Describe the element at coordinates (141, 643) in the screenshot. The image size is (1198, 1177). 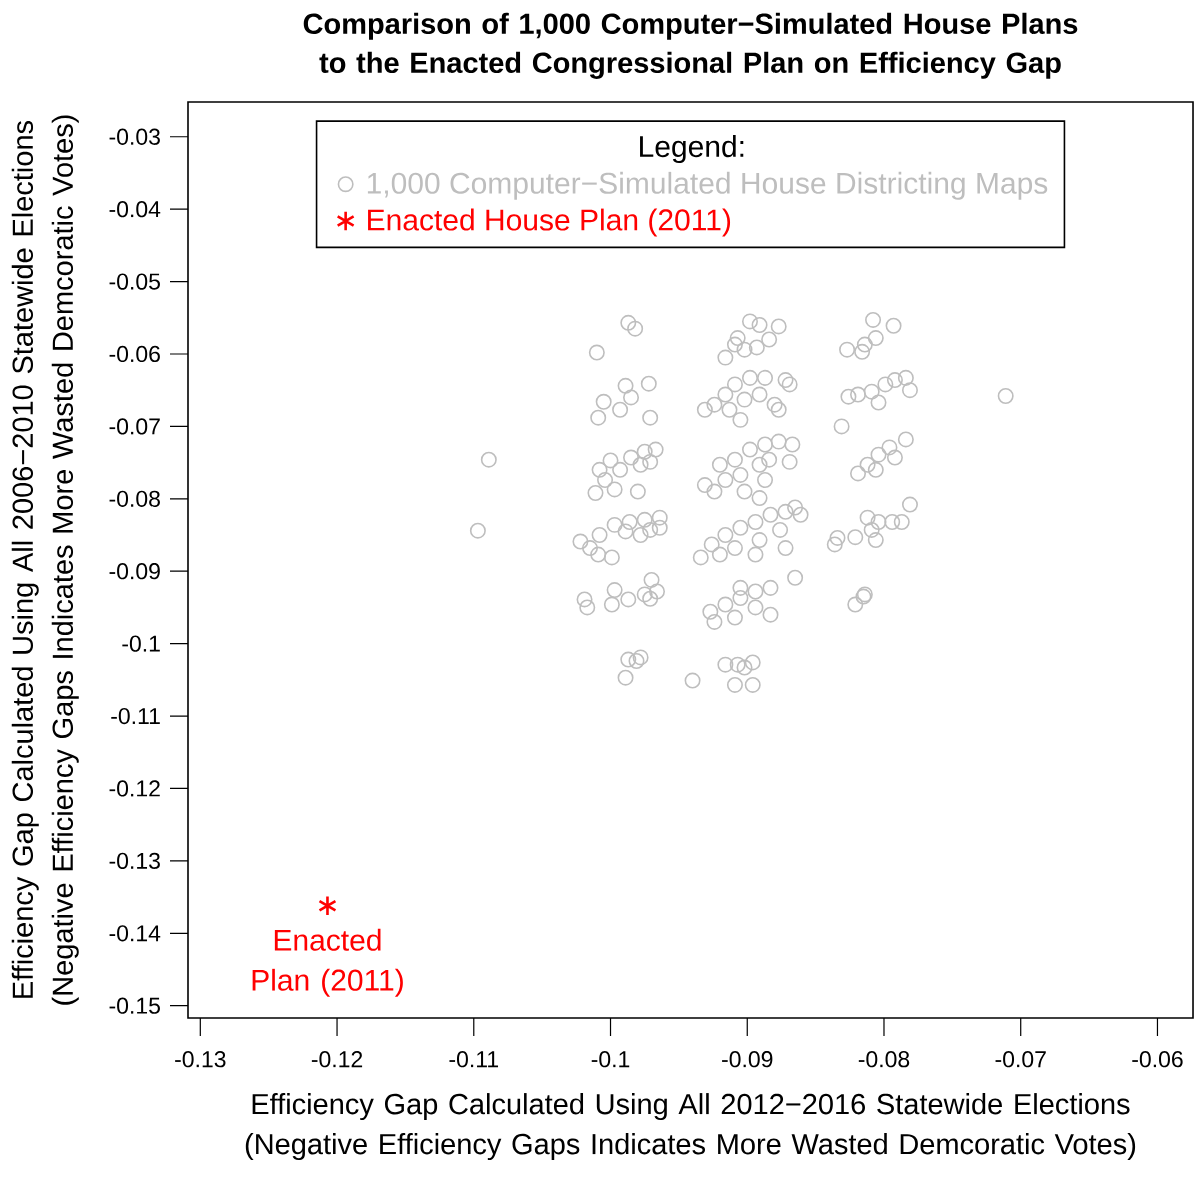
I see `y-tick-label: -0.1` at that location.